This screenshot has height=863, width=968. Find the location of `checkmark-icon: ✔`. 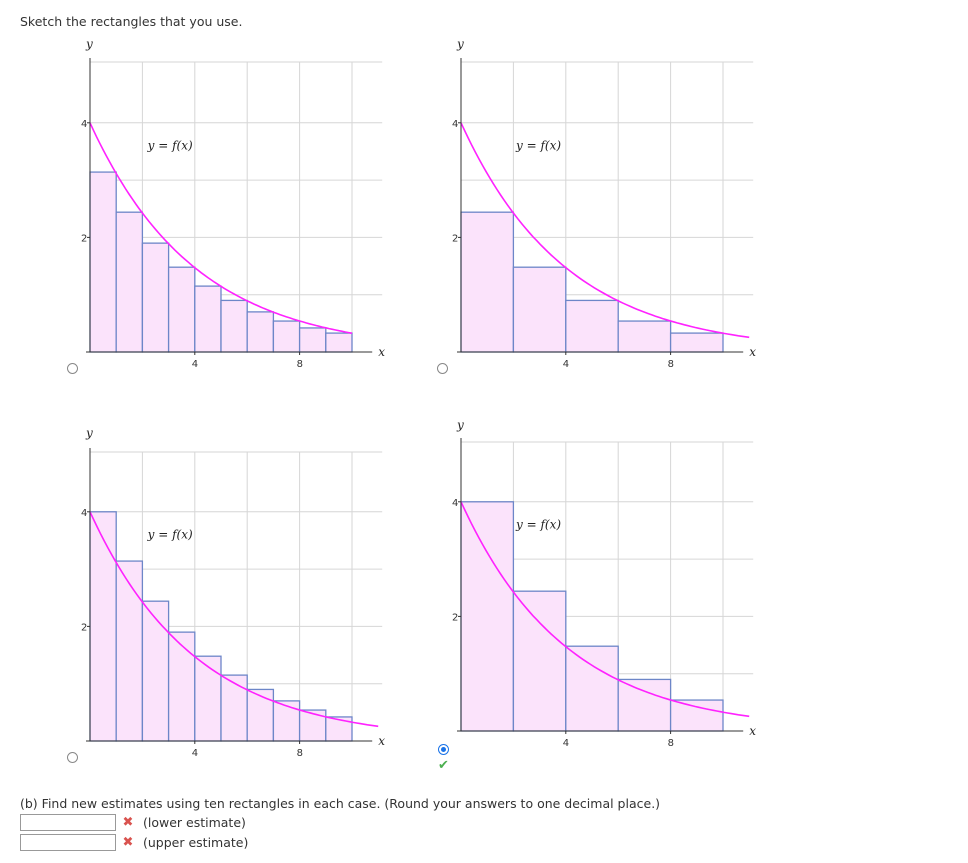

checkmark-icon: ✔ is located at coordinates (443, 765).